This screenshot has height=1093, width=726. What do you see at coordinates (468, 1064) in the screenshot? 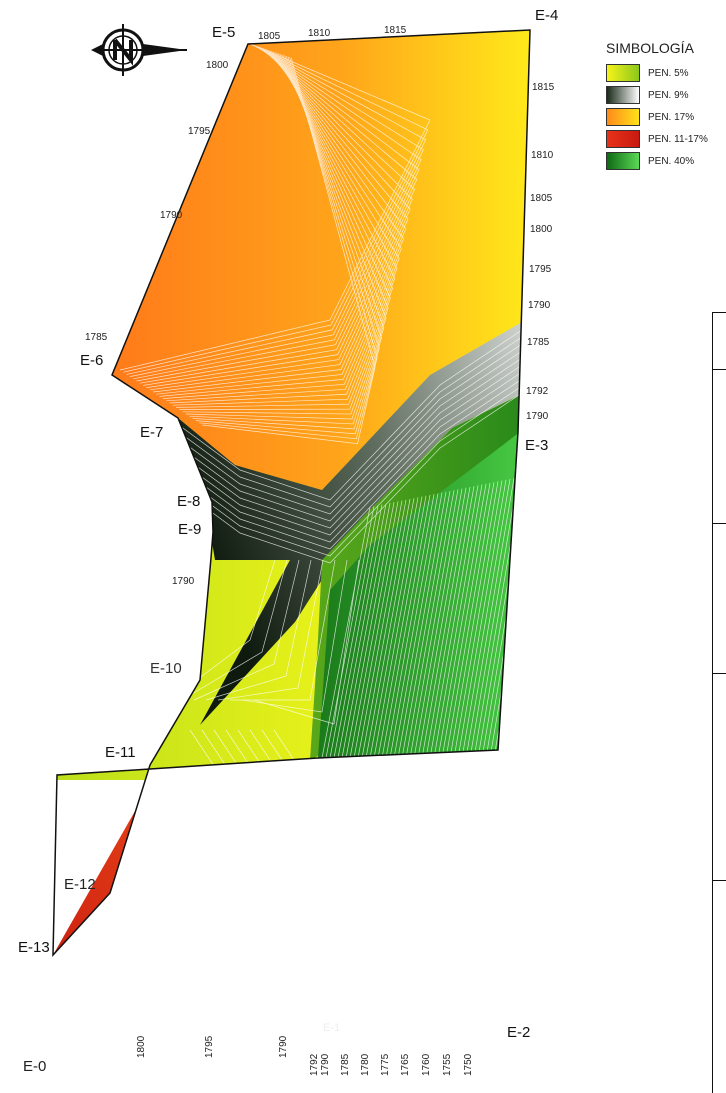
I see `elev-bottom-1750: 1750` at bounding box center [468, 1064].